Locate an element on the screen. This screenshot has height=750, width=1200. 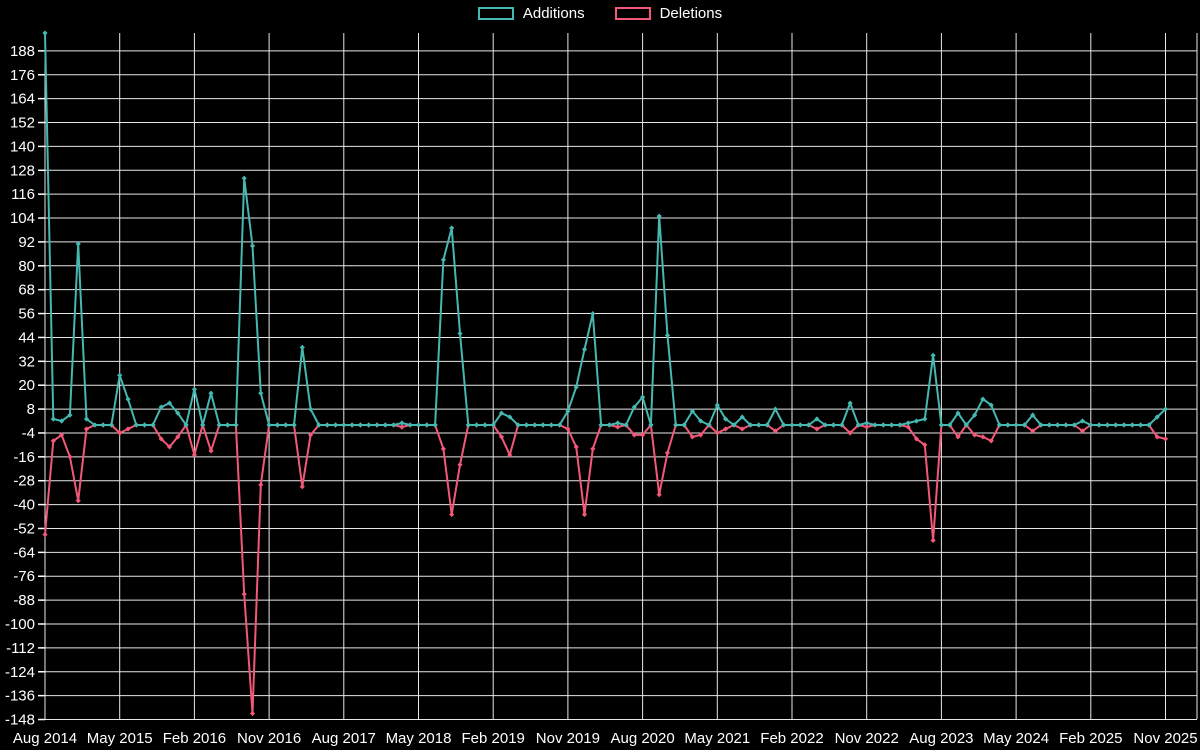
y-tick-label: 20 is located at coordinates (26, 385).